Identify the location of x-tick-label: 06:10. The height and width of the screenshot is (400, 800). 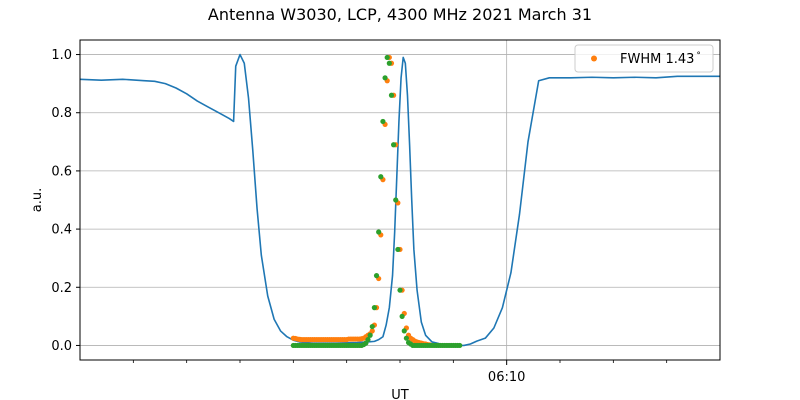
(506, 377).